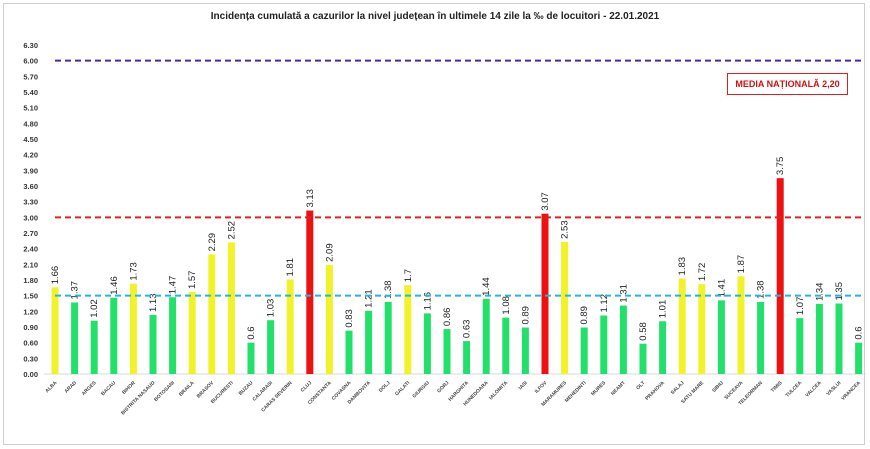 The width and height of the screenshot is (870, 449). Describe the element at coordinates (777, 387) in the screenshot. I see `x-tick-label: TIMIS` at that location.